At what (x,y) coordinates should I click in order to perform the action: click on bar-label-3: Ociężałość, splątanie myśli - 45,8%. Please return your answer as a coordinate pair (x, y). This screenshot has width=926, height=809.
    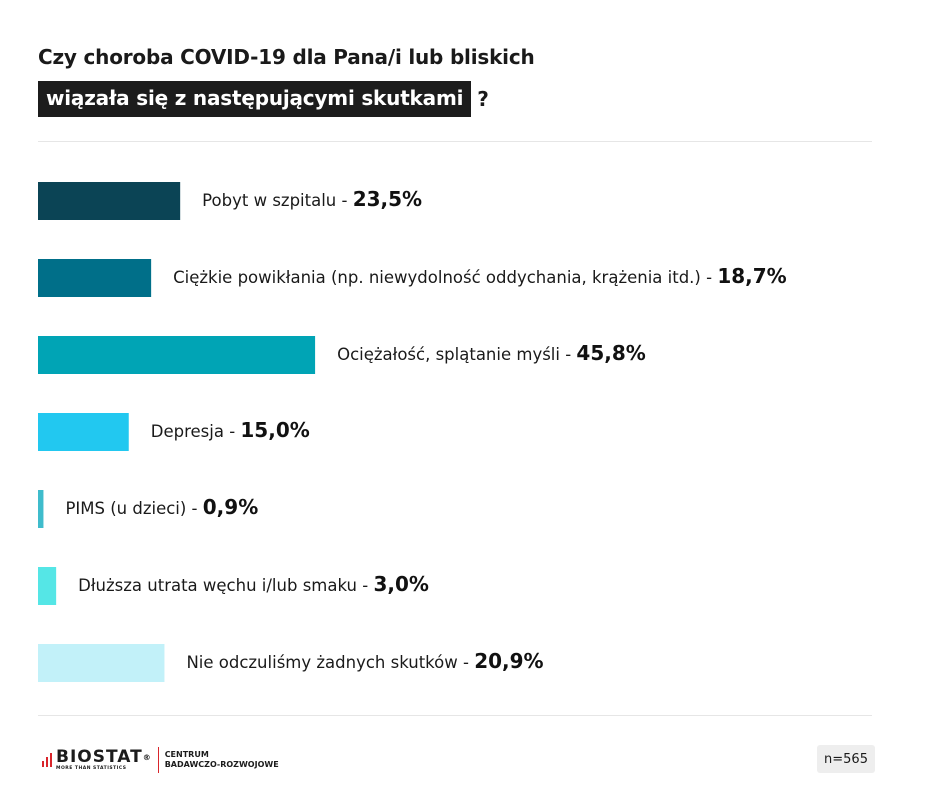
    Looking at the image, I should click on (491, 353).